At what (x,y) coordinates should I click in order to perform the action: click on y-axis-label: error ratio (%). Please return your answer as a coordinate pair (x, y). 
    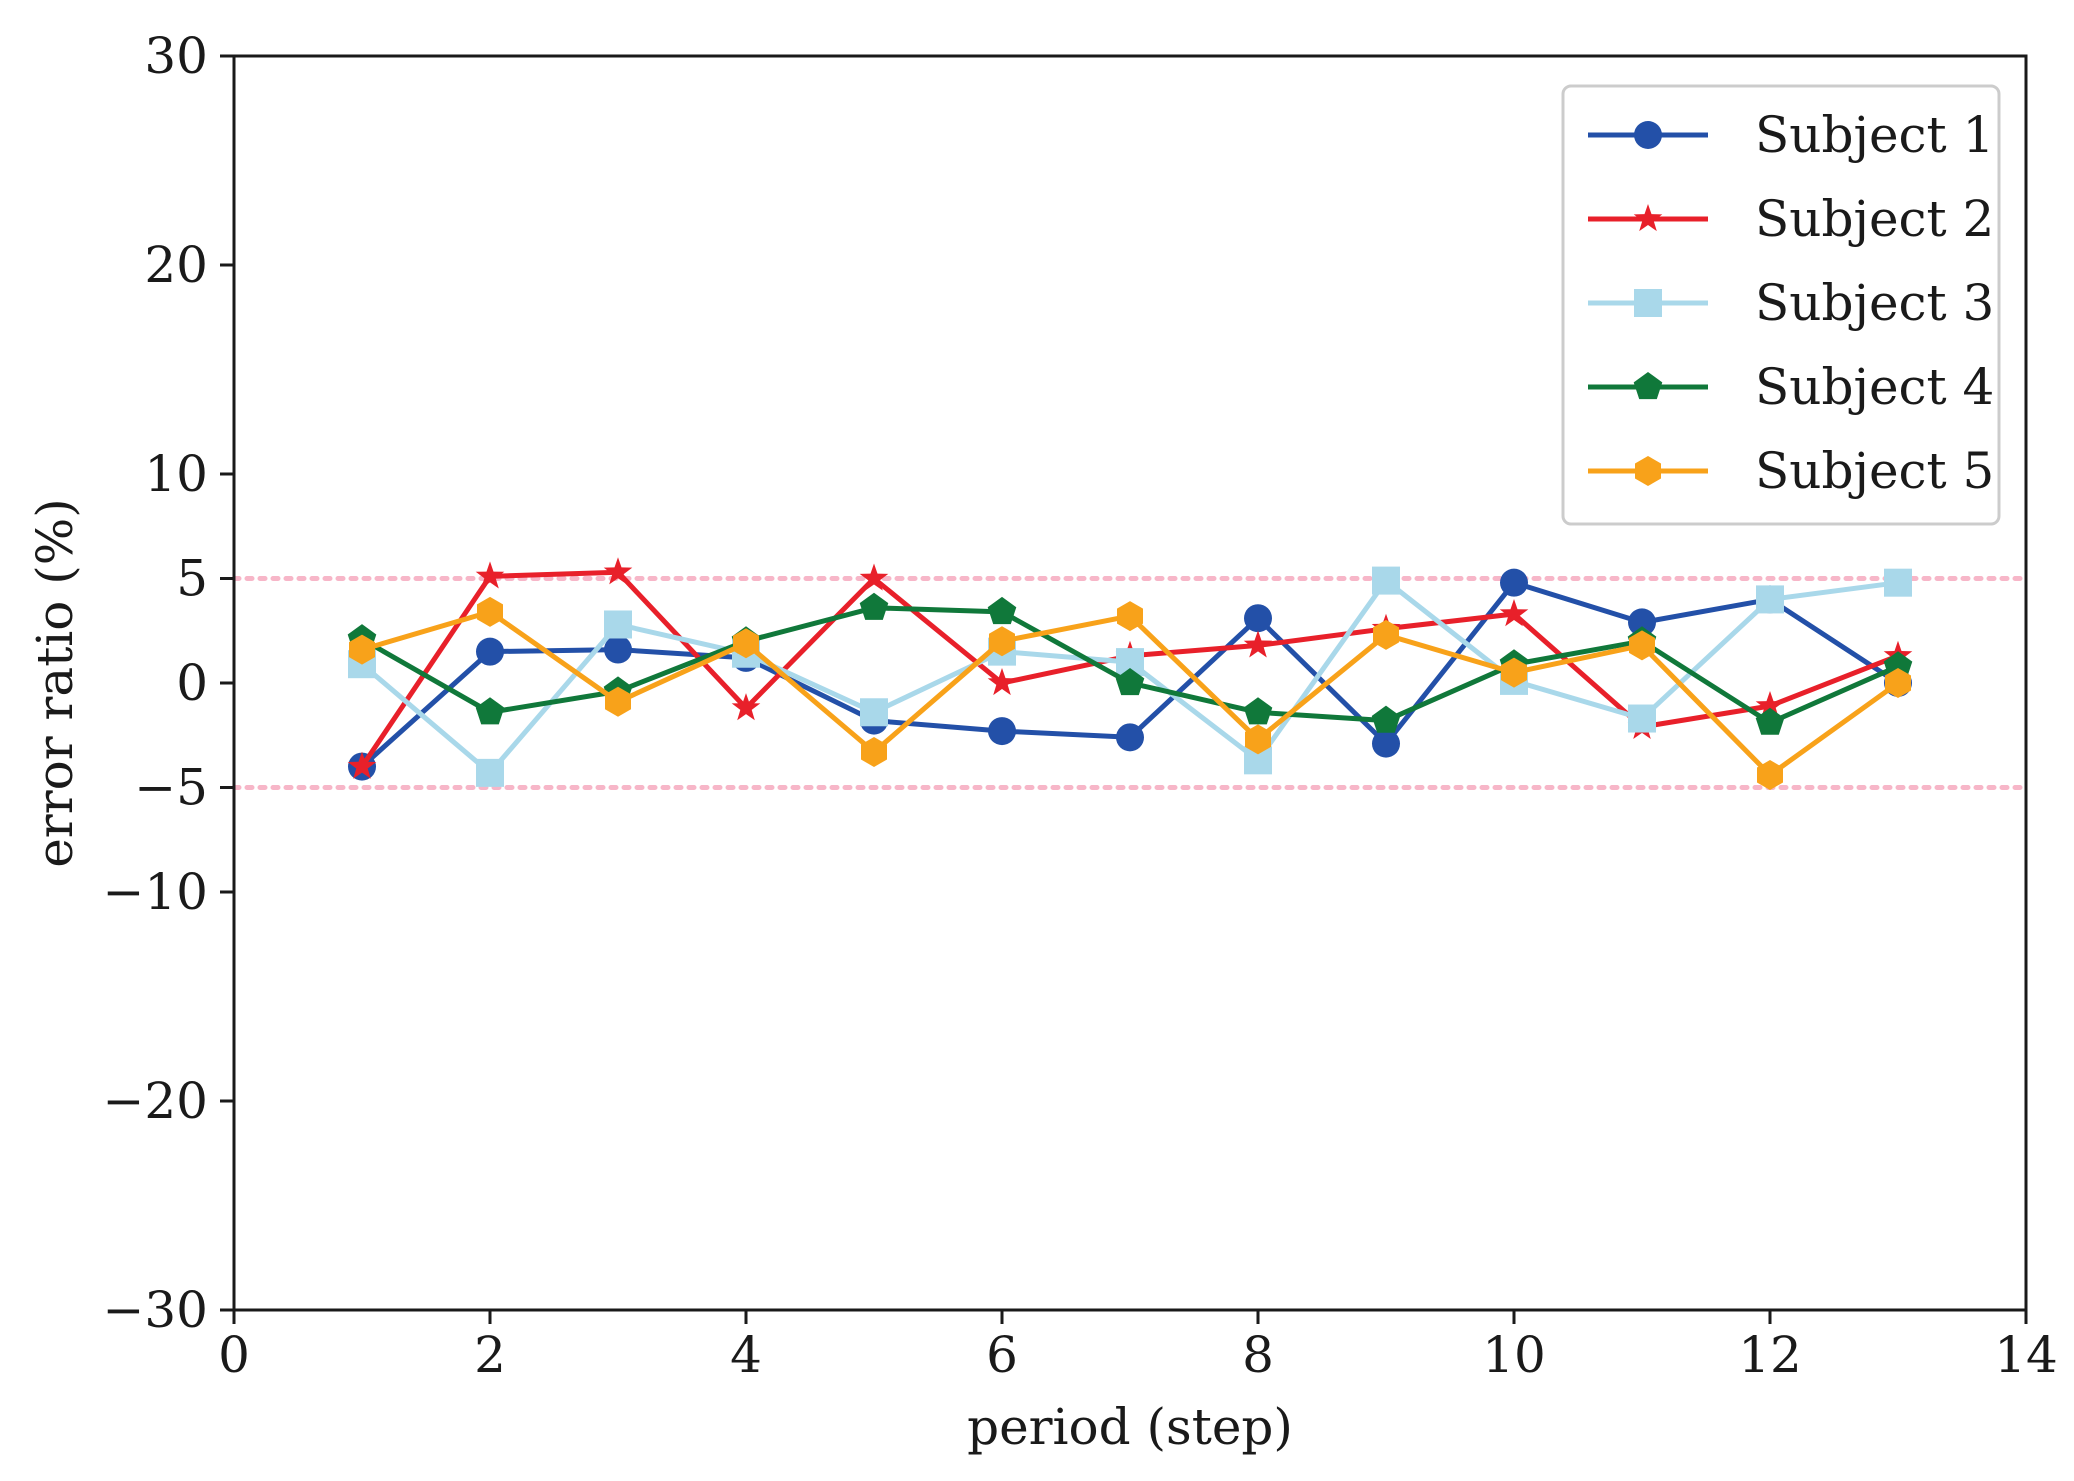
    Looking at the image, I should click on (55, 683).